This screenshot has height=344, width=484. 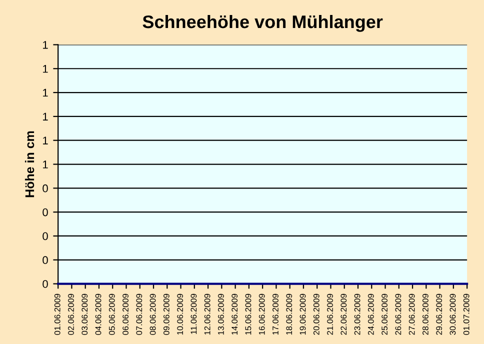 I want to click on x-tick-label: 01.07.2009, so click(x=466, y=314).